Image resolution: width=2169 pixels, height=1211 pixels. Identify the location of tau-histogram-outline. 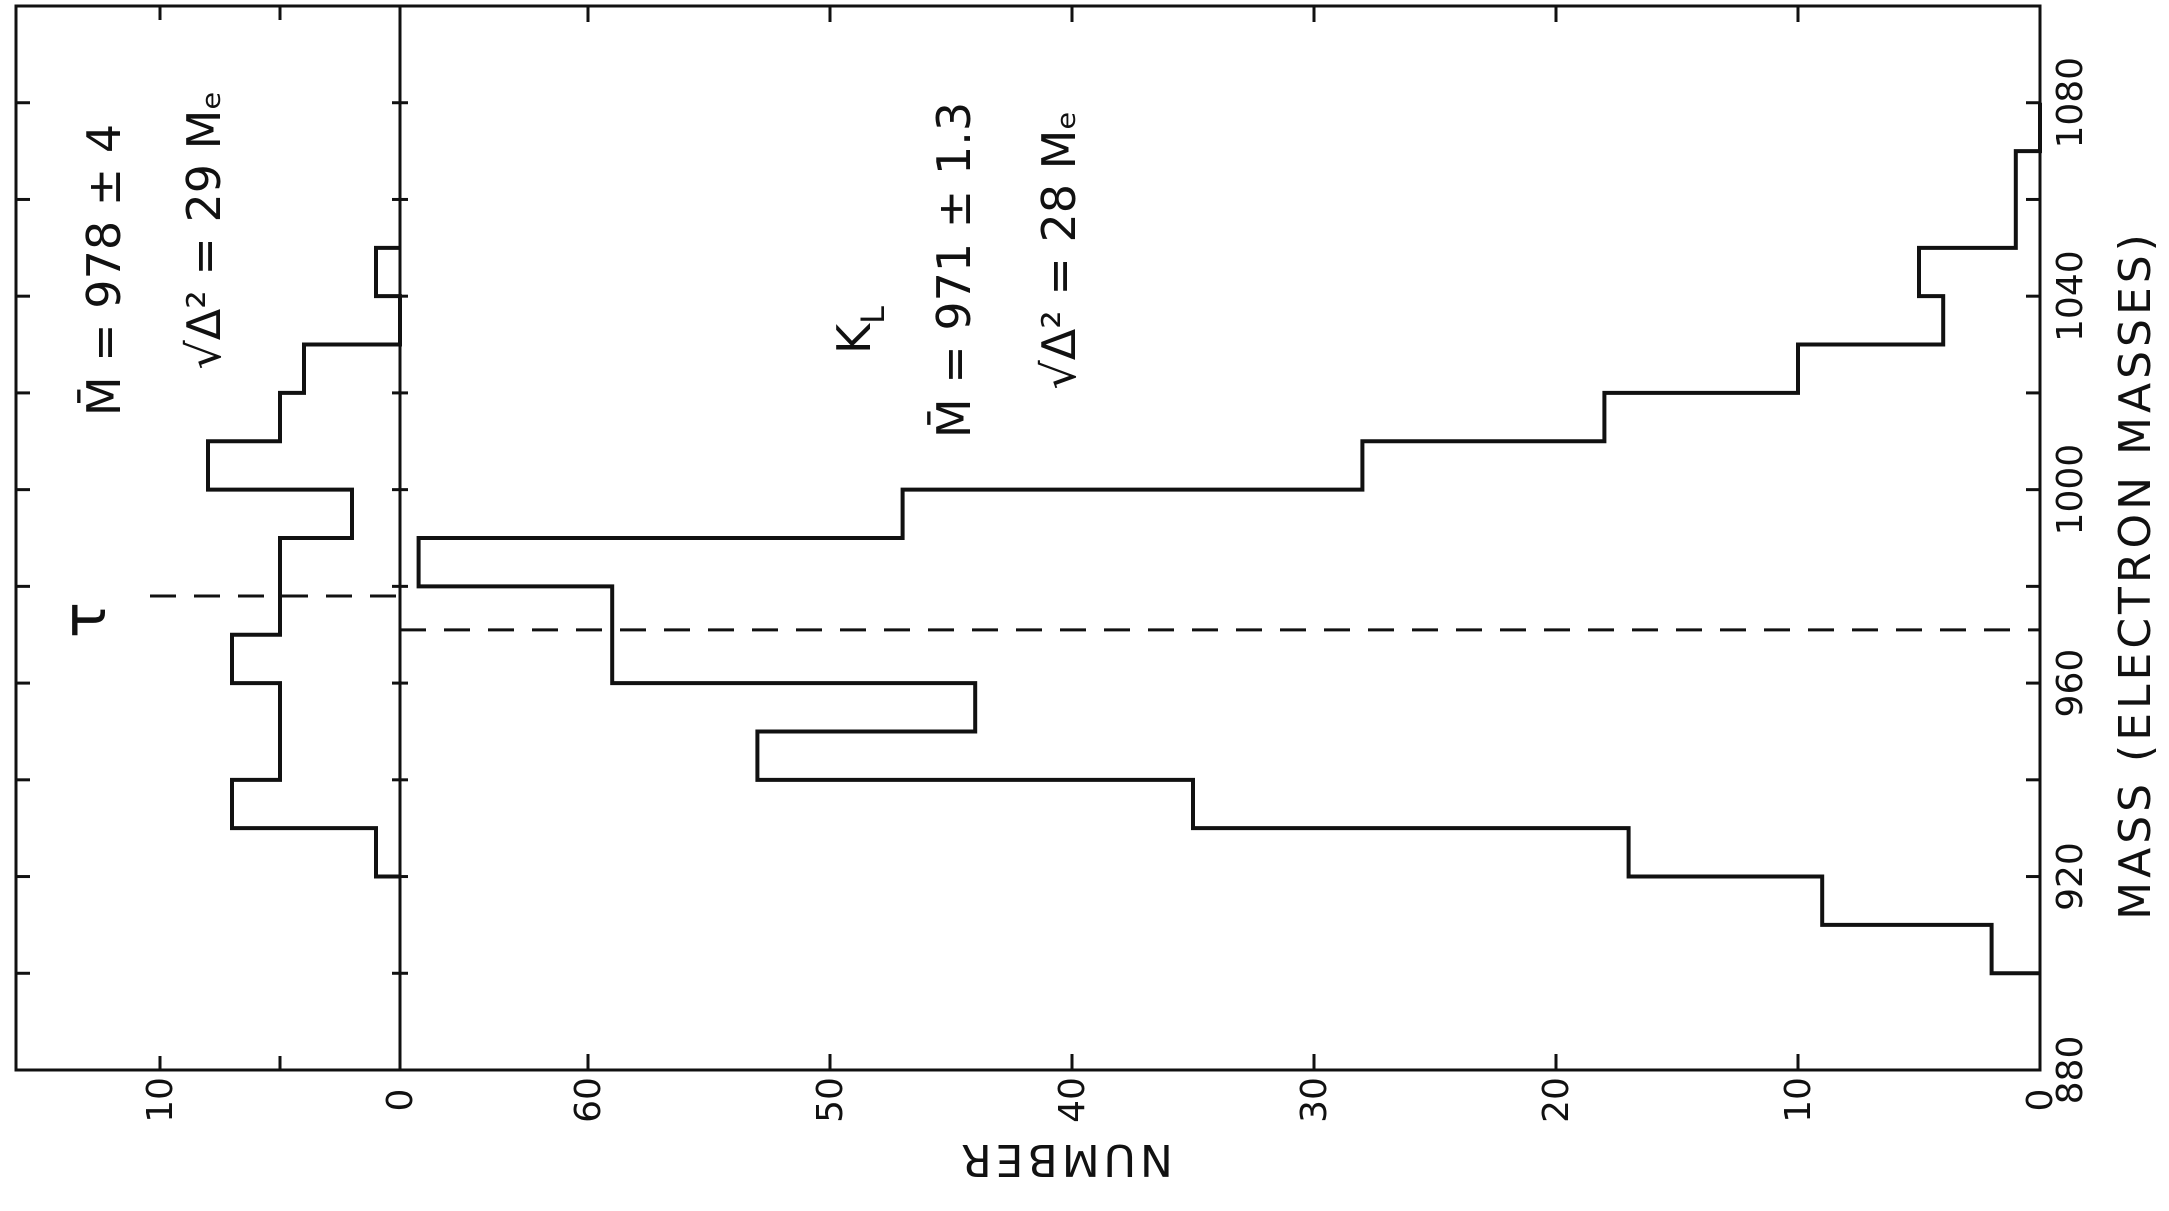
(304, 562).